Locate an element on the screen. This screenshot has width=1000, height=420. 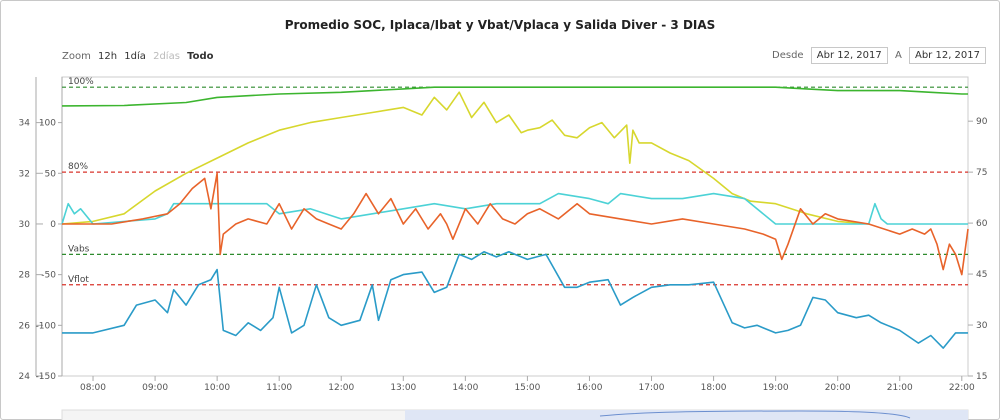
zoom-1dia-button: 1día is located at coordinates (135, 56).